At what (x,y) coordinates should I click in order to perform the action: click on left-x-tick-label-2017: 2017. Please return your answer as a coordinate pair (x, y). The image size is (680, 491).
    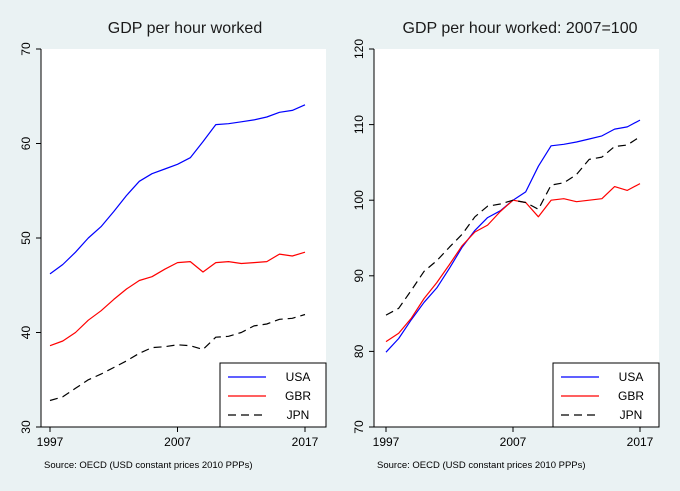
    Looking at the image, I should click on (305, 442).